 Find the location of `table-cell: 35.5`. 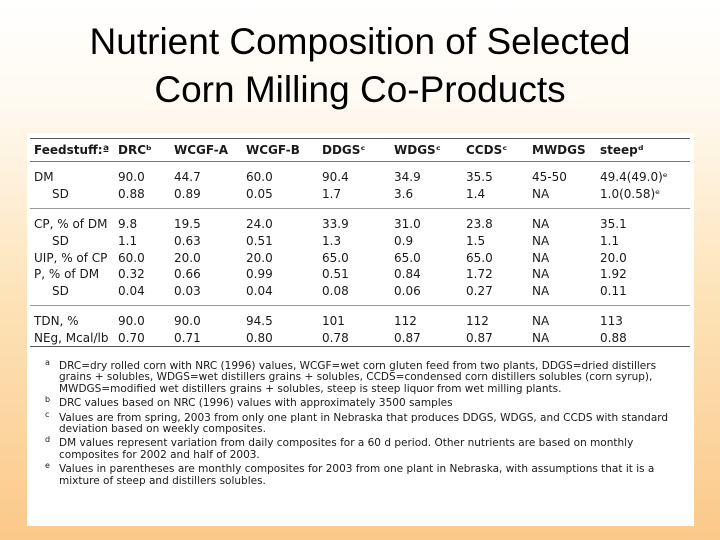

table-cell: 35.5 is located at coordinates (479, 177).